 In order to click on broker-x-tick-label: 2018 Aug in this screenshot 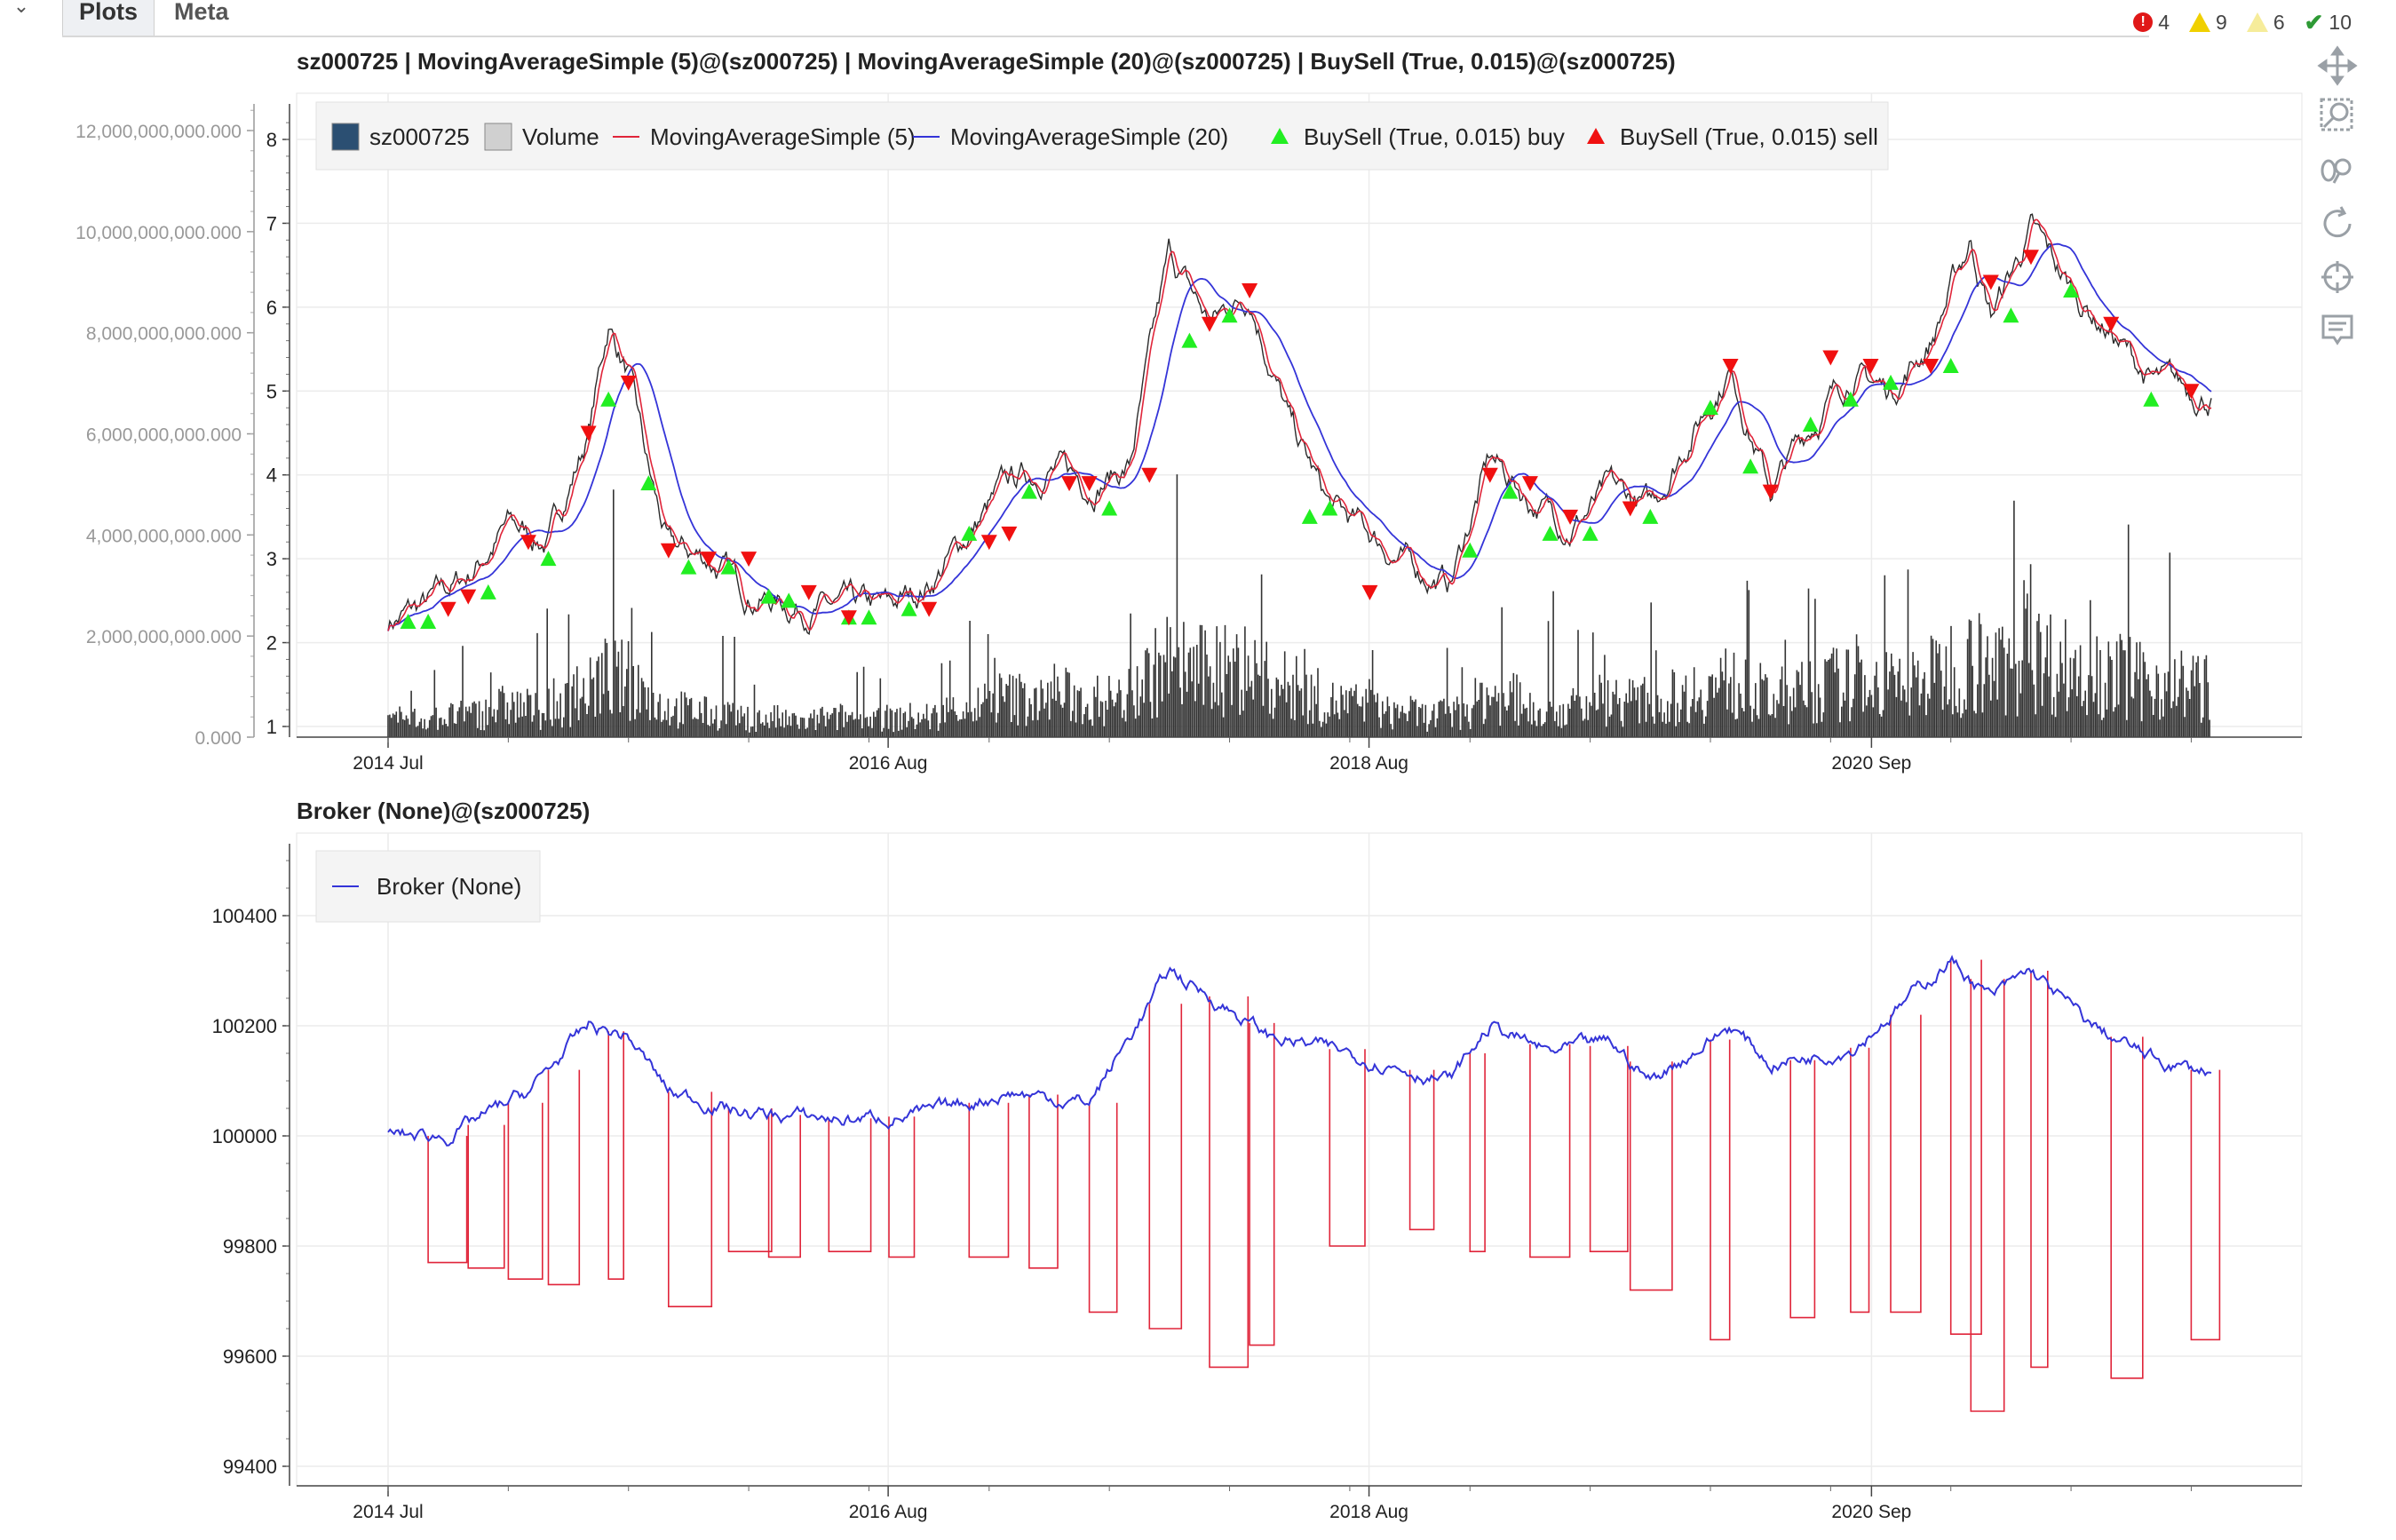, I will do `click(1368, 1512)`.